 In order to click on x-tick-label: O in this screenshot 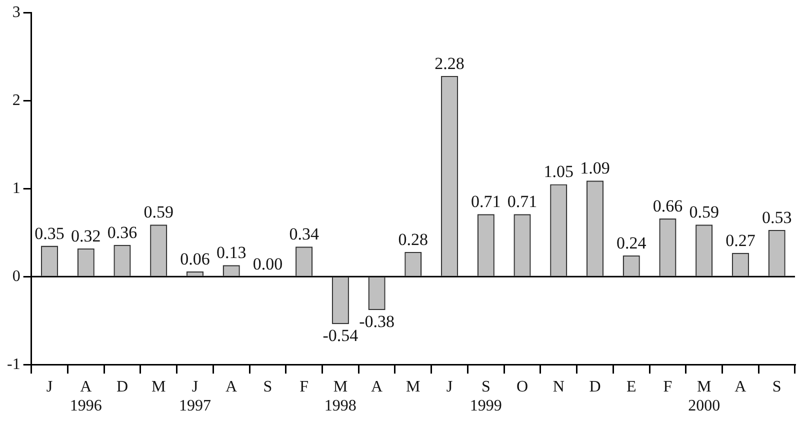, I will do `click(522, 387)`.